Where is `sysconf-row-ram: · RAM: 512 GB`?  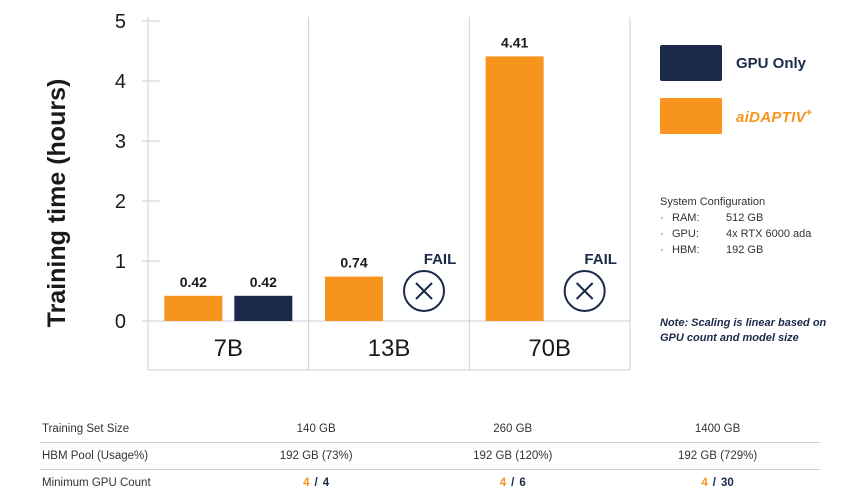 sysconf-row-ram: · RAM: 512 GB is located at coordinates (712, 218).